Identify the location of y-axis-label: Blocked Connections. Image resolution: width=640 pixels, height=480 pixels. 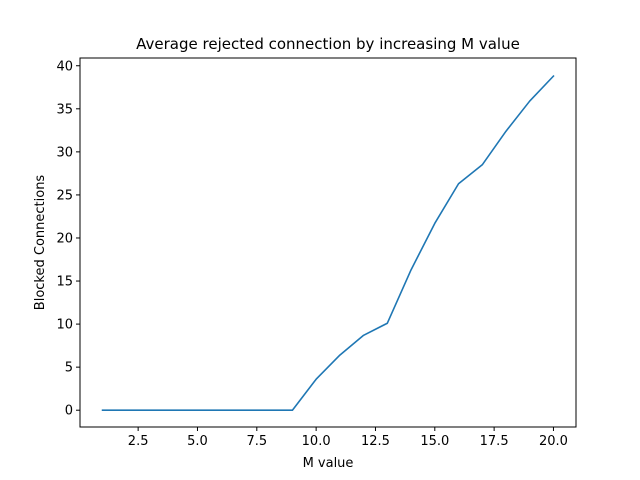
(40, 243).